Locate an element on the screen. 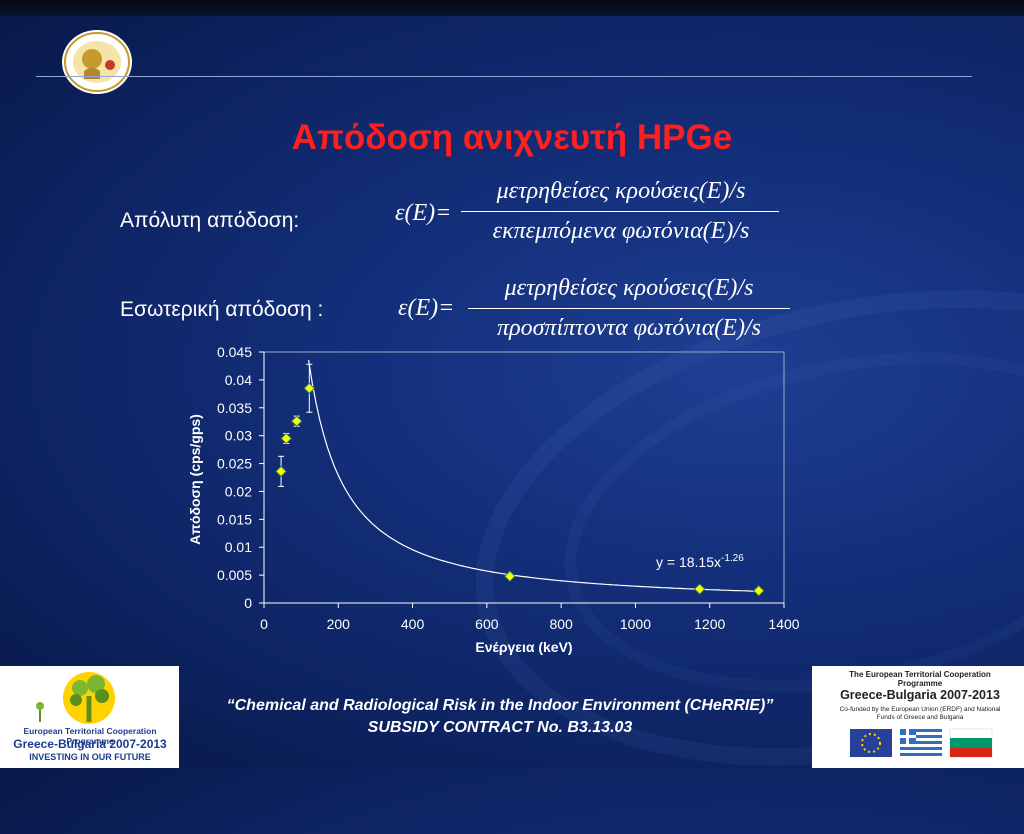 Image resolution: width=1024 pixels, height=834 pixels. x-tick-label: 1000 is located at coordinates (635, 624).